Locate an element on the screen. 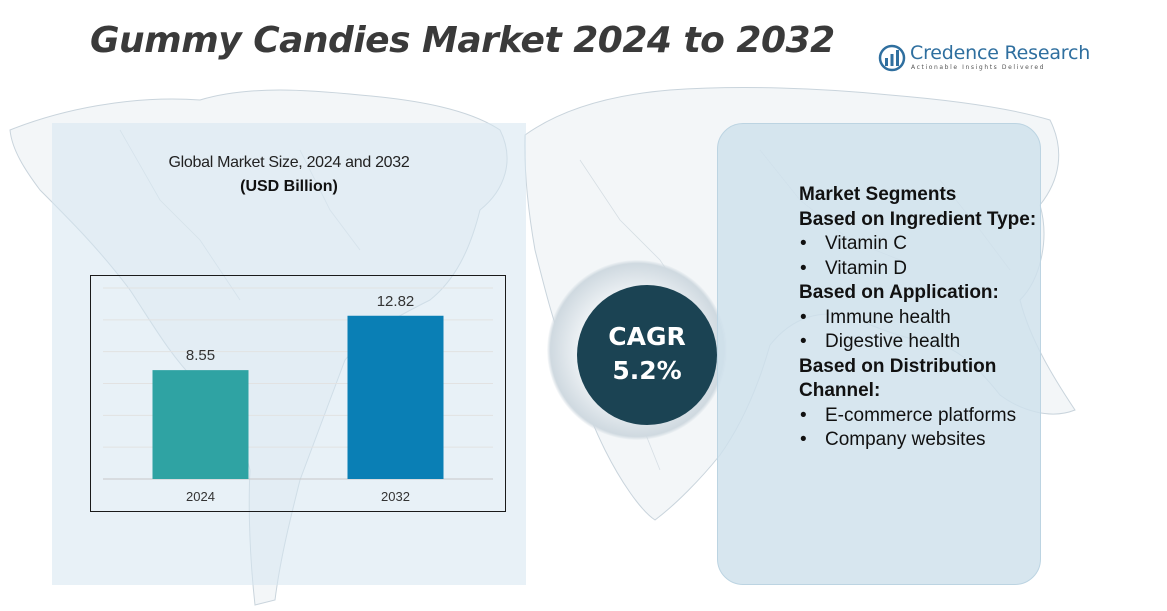  data-label-2032: 12.82 is located at coordinates (396, 301).